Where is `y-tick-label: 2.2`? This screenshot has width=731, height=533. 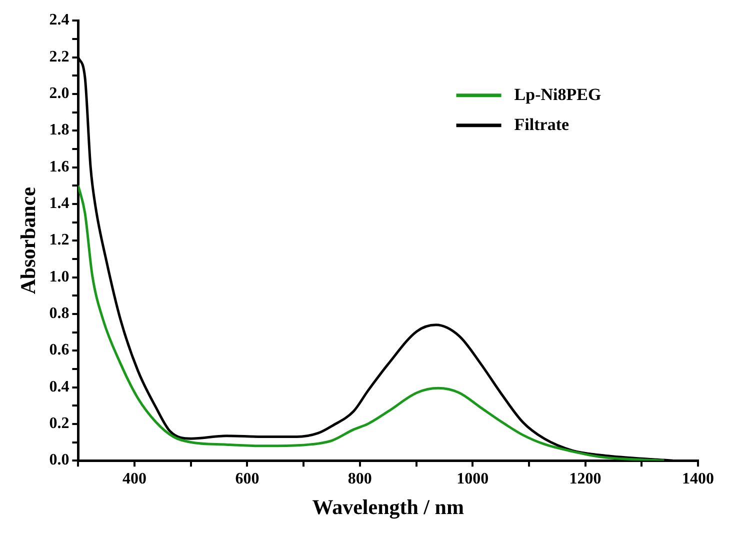
y-tick-label: 2.2 is located at coordinates (59, 57).